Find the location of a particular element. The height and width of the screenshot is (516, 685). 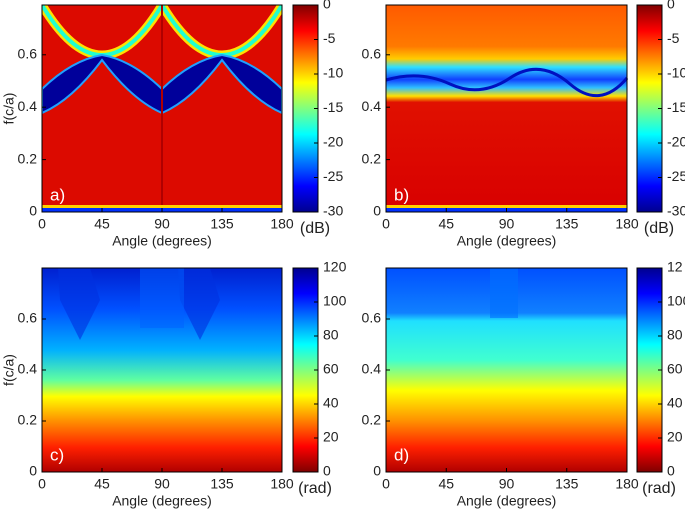

panel-label: a) is located at coordinates (57, 194).